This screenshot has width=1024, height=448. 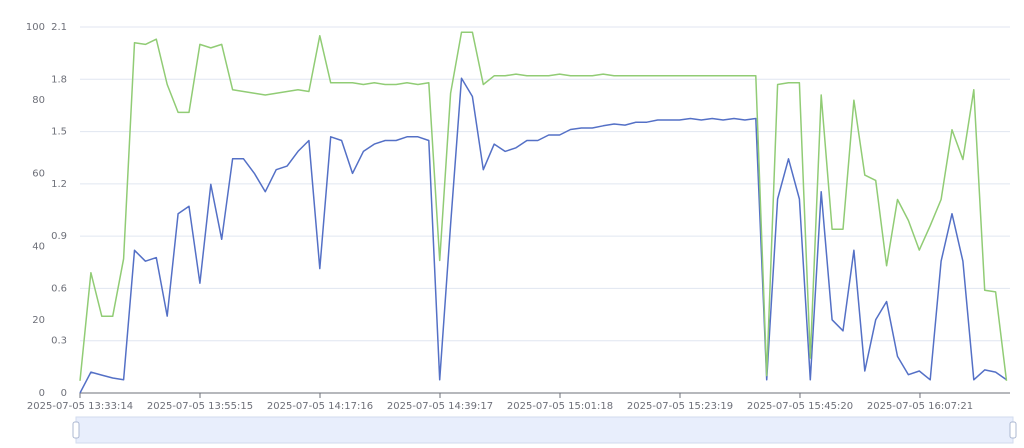 I want to click on y-tick-label: 60, so click(x=38, y=173).